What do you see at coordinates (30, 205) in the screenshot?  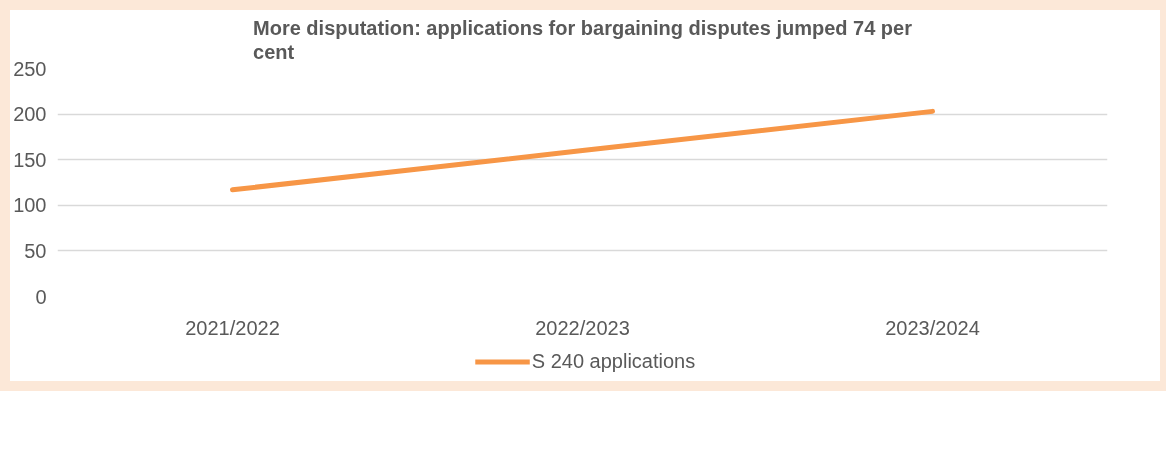 I see `y-tick-label: 100` at bounding box center [30, 205].